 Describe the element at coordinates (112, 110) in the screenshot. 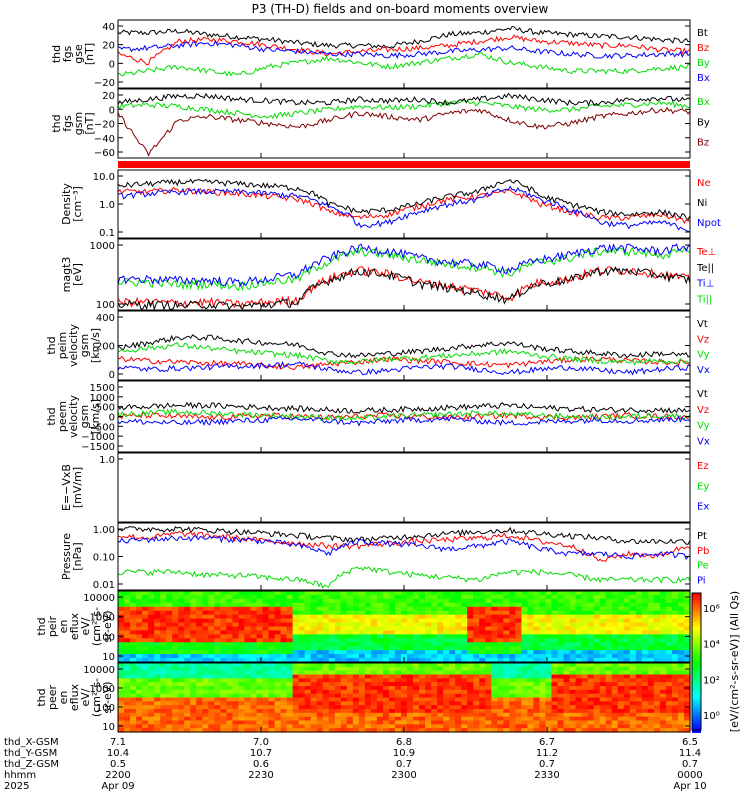

I see `y-tick-label: 0` at that location.